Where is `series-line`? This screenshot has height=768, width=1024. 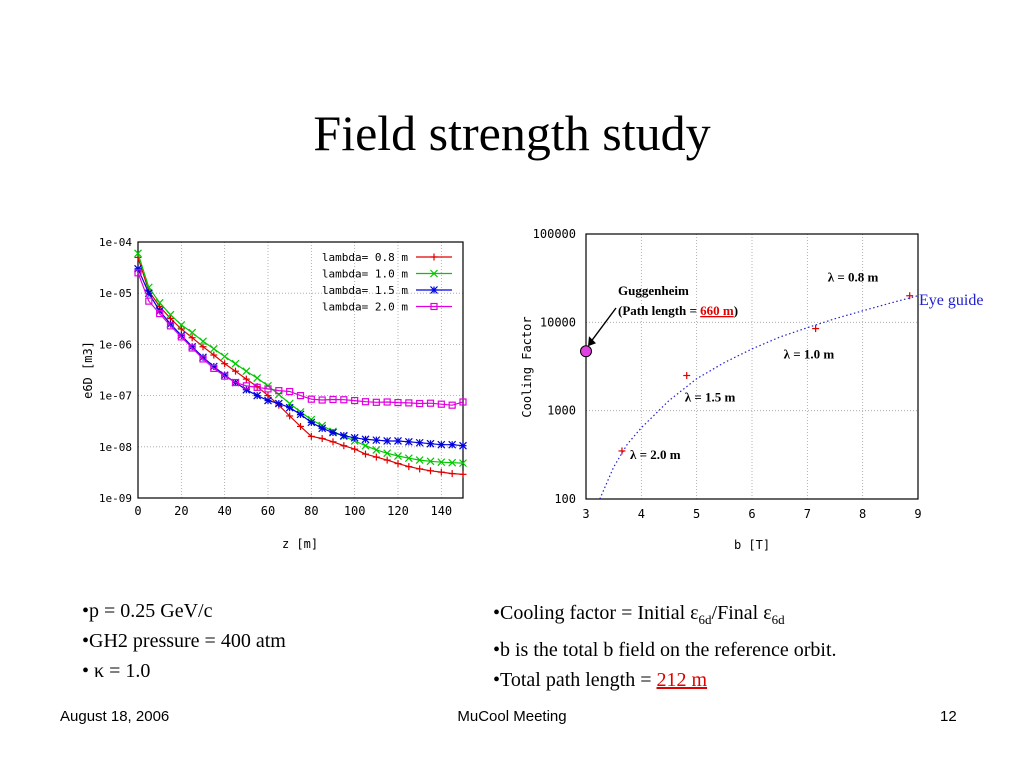
series-line is located at coordinates (300, 339).